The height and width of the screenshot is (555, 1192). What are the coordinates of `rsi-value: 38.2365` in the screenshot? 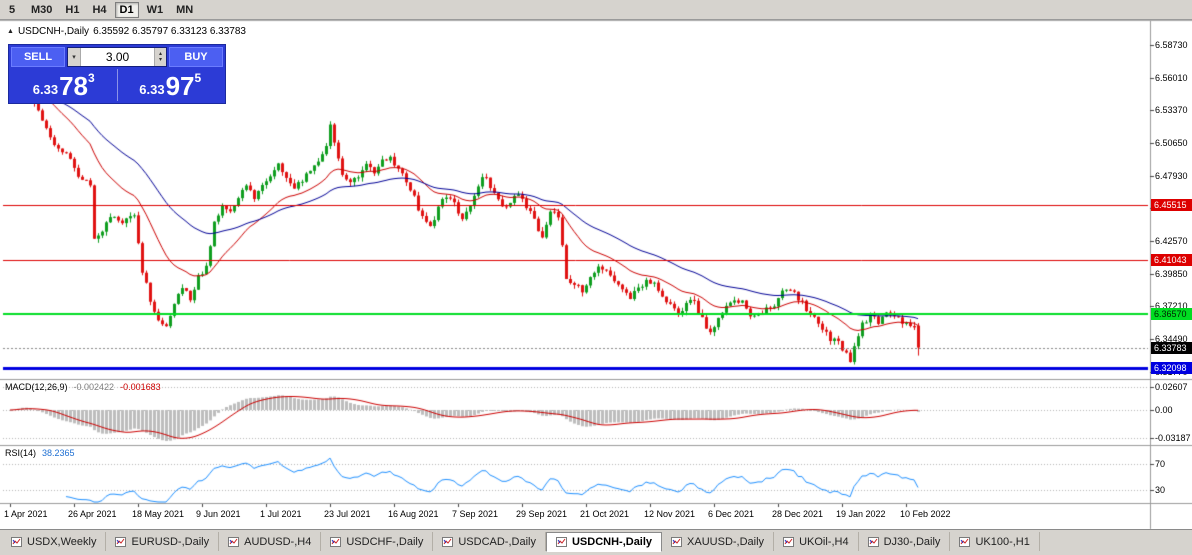 It's located at (58, 453).